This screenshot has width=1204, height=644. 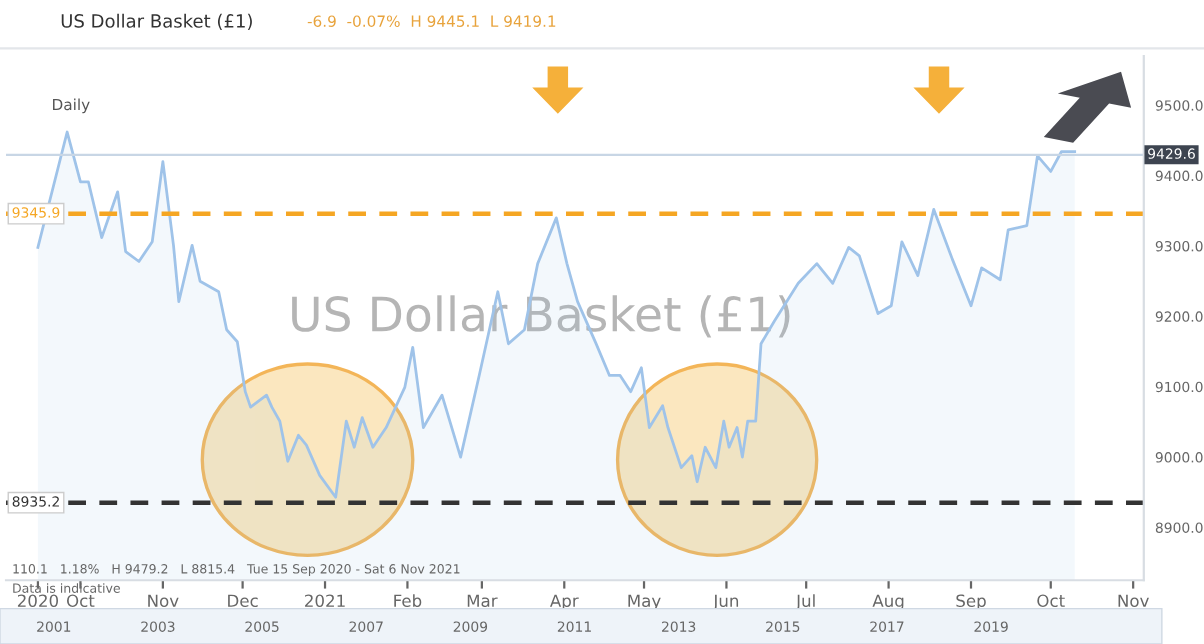 What do you see at coordinates (971, 602) in the screenshot?
I see `x-tick-label: Sep` at bounding box center [971, 602].